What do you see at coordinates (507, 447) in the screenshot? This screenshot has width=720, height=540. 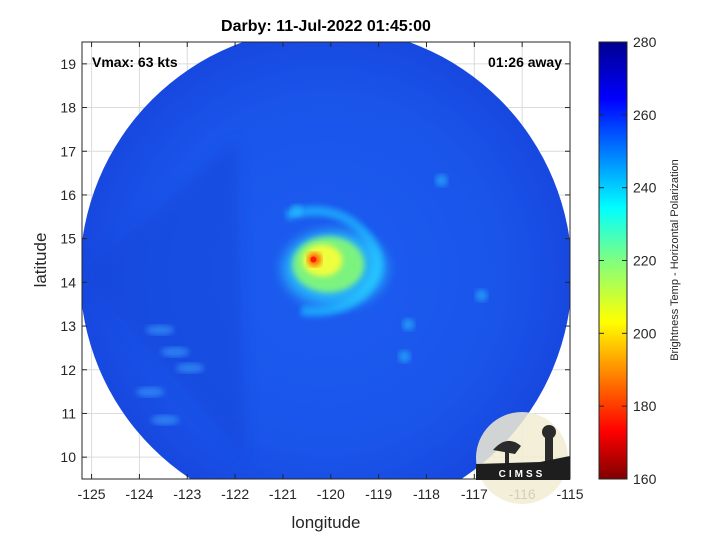 I see `dish-icon` at bounding box center [507, 447].